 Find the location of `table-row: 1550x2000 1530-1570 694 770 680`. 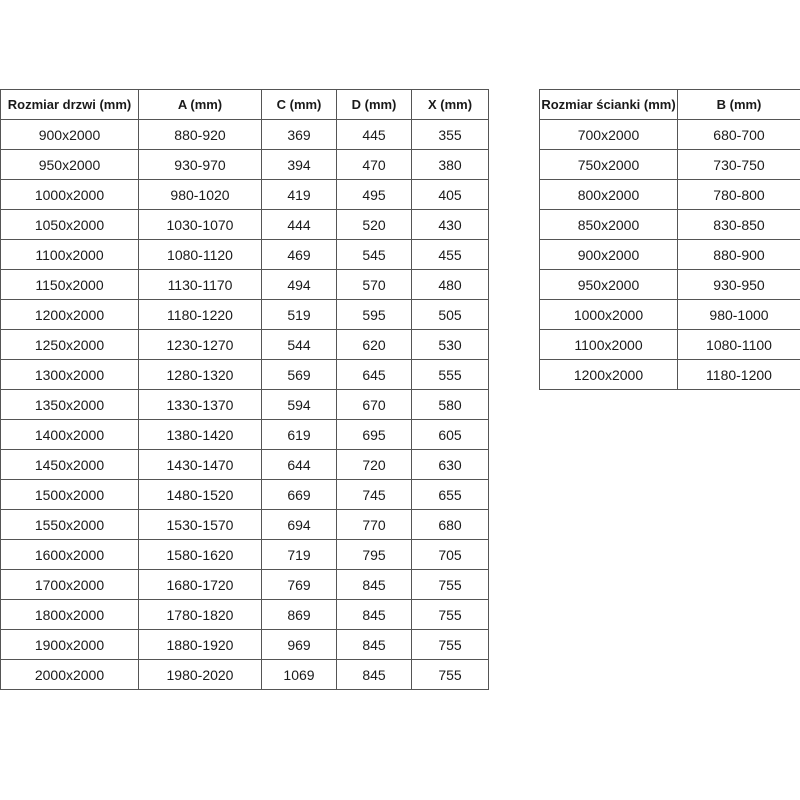

table-row: 1550x2000 1530-1570 694 770 680 is located at coordinates (244, 524).